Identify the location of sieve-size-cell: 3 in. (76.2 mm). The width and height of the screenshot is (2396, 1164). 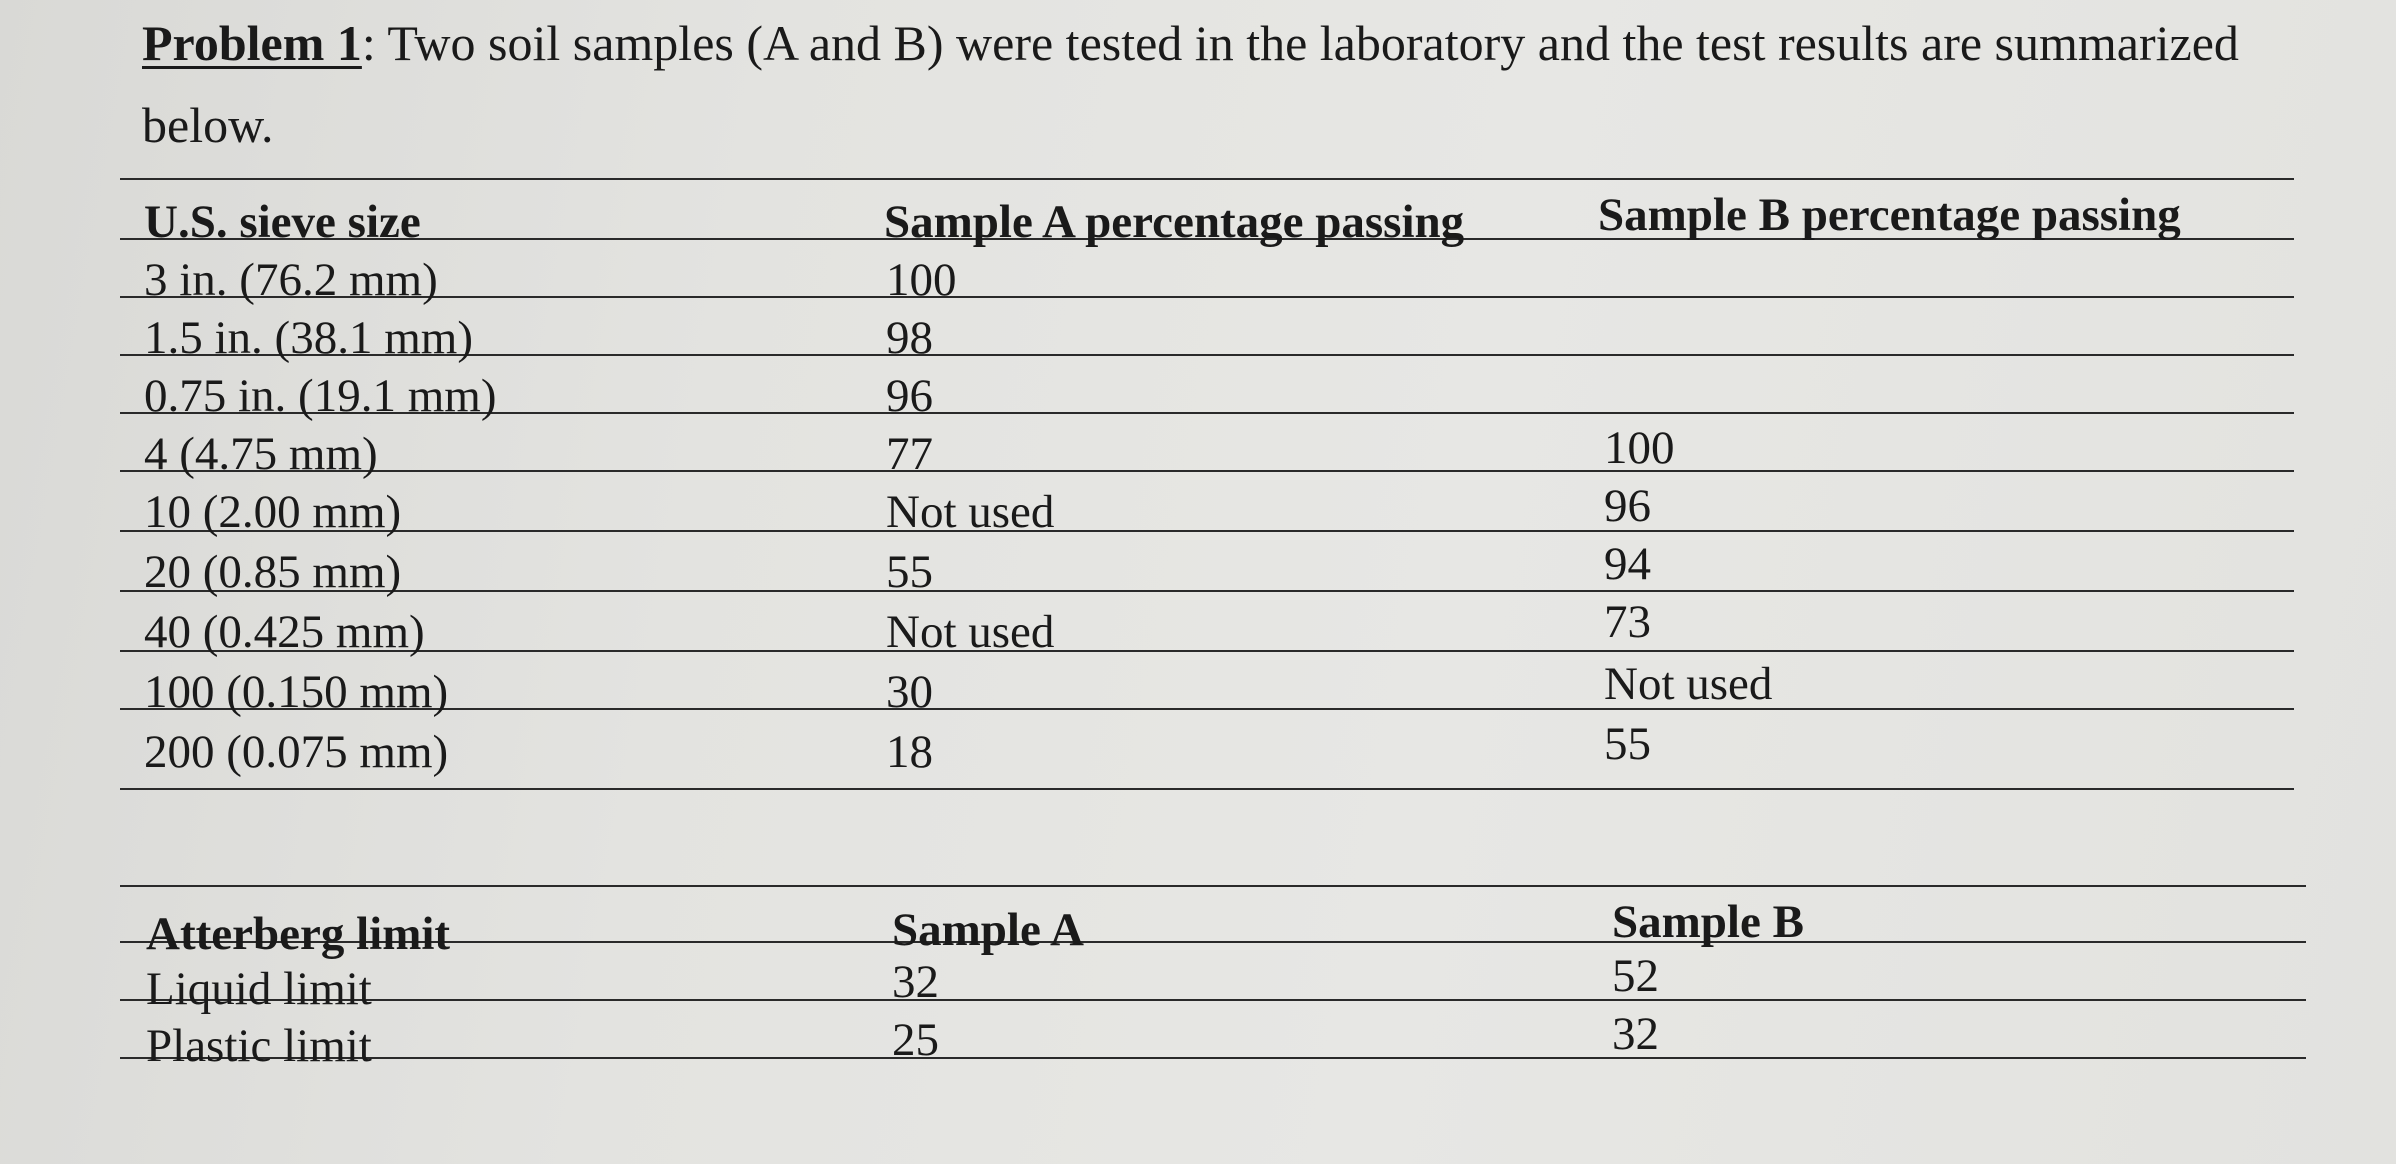
(291, 280).